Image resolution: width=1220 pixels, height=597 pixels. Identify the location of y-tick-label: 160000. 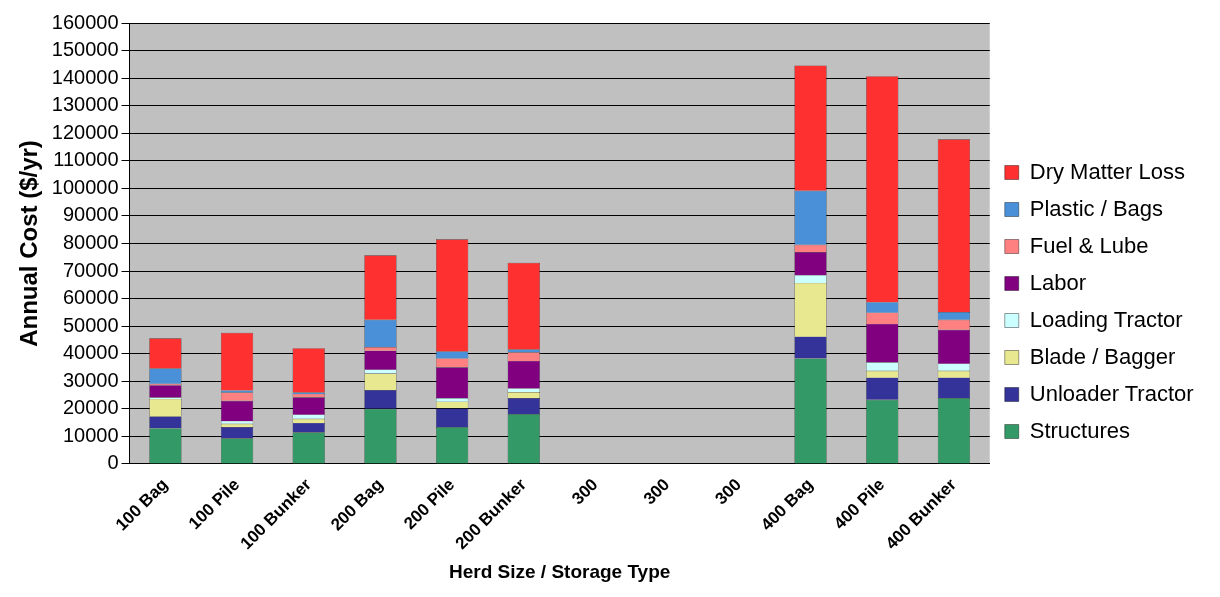
(85, 21).